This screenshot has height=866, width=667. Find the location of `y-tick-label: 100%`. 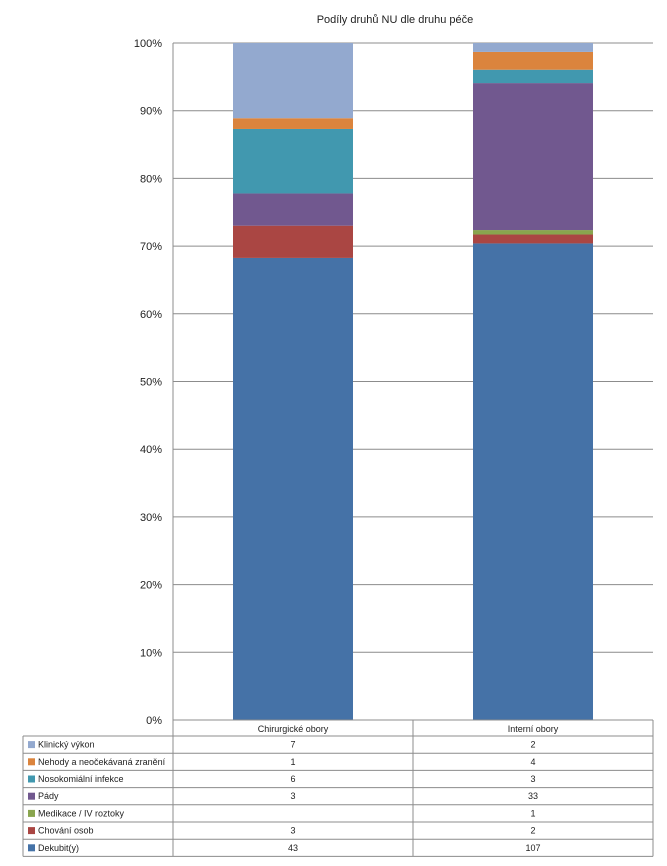

y-tick-label: 100% is located at coordinates (148, 44).